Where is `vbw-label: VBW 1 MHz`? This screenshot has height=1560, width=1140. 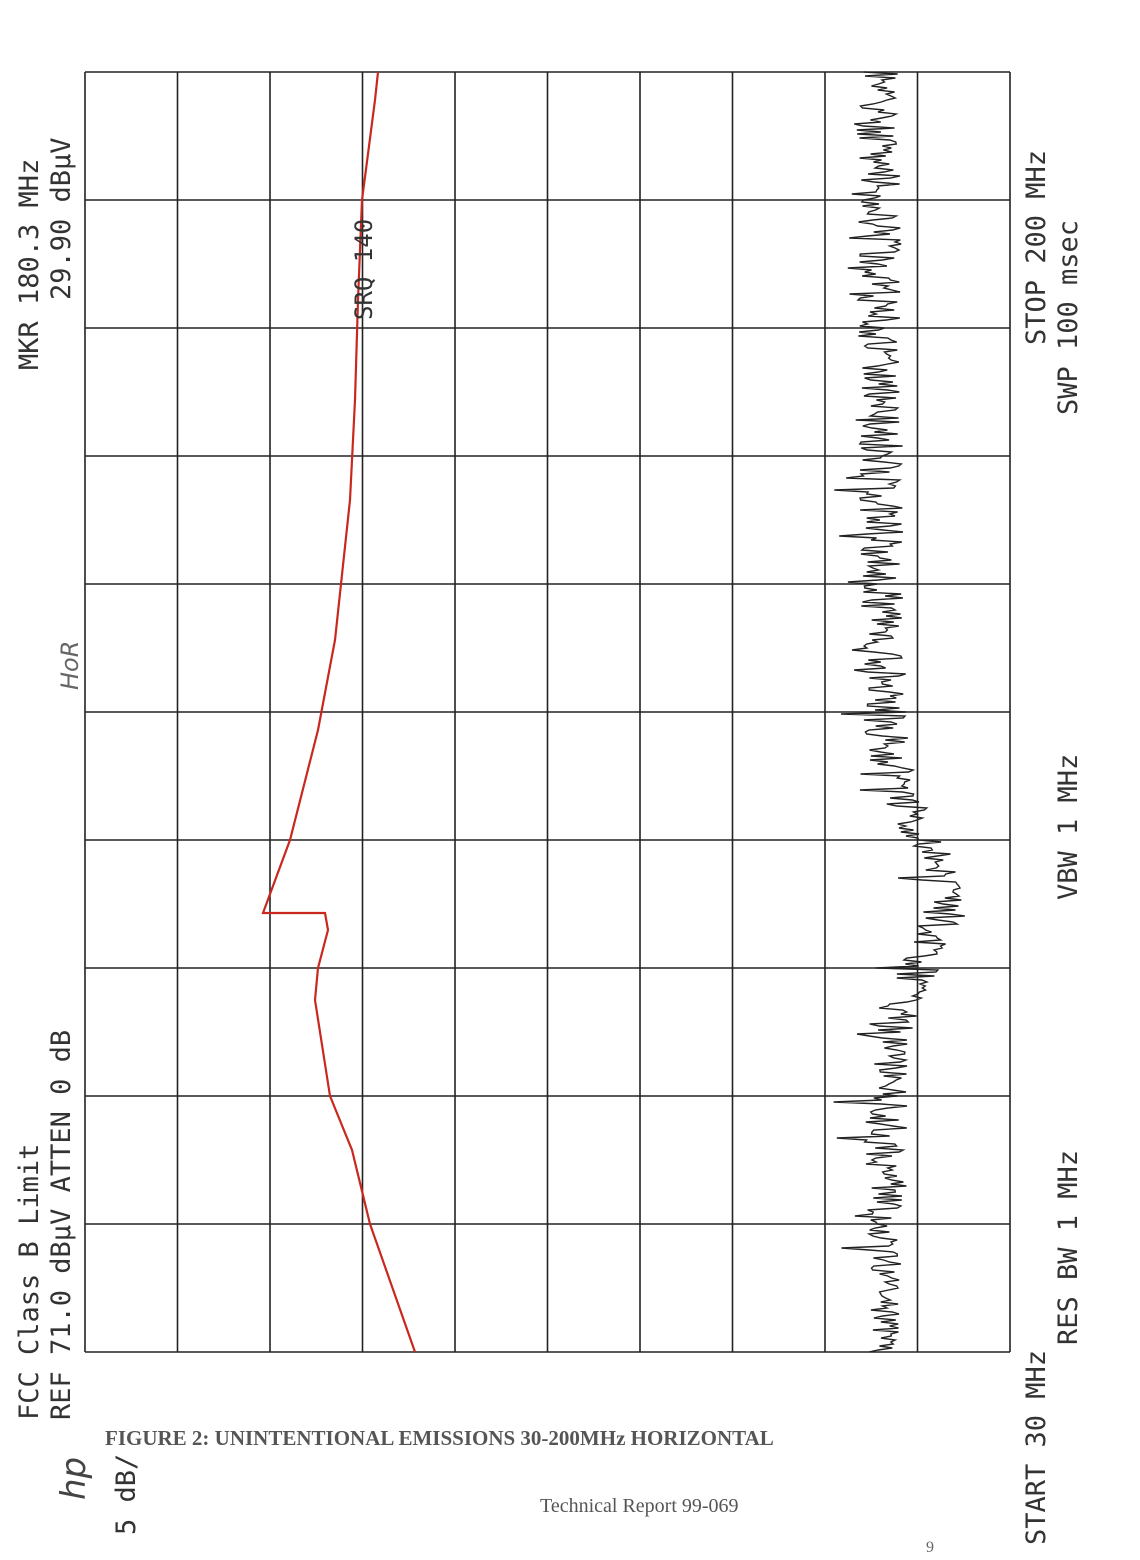
vbw-label: VBW 1 MHz is located at coordinates (1068, 827).